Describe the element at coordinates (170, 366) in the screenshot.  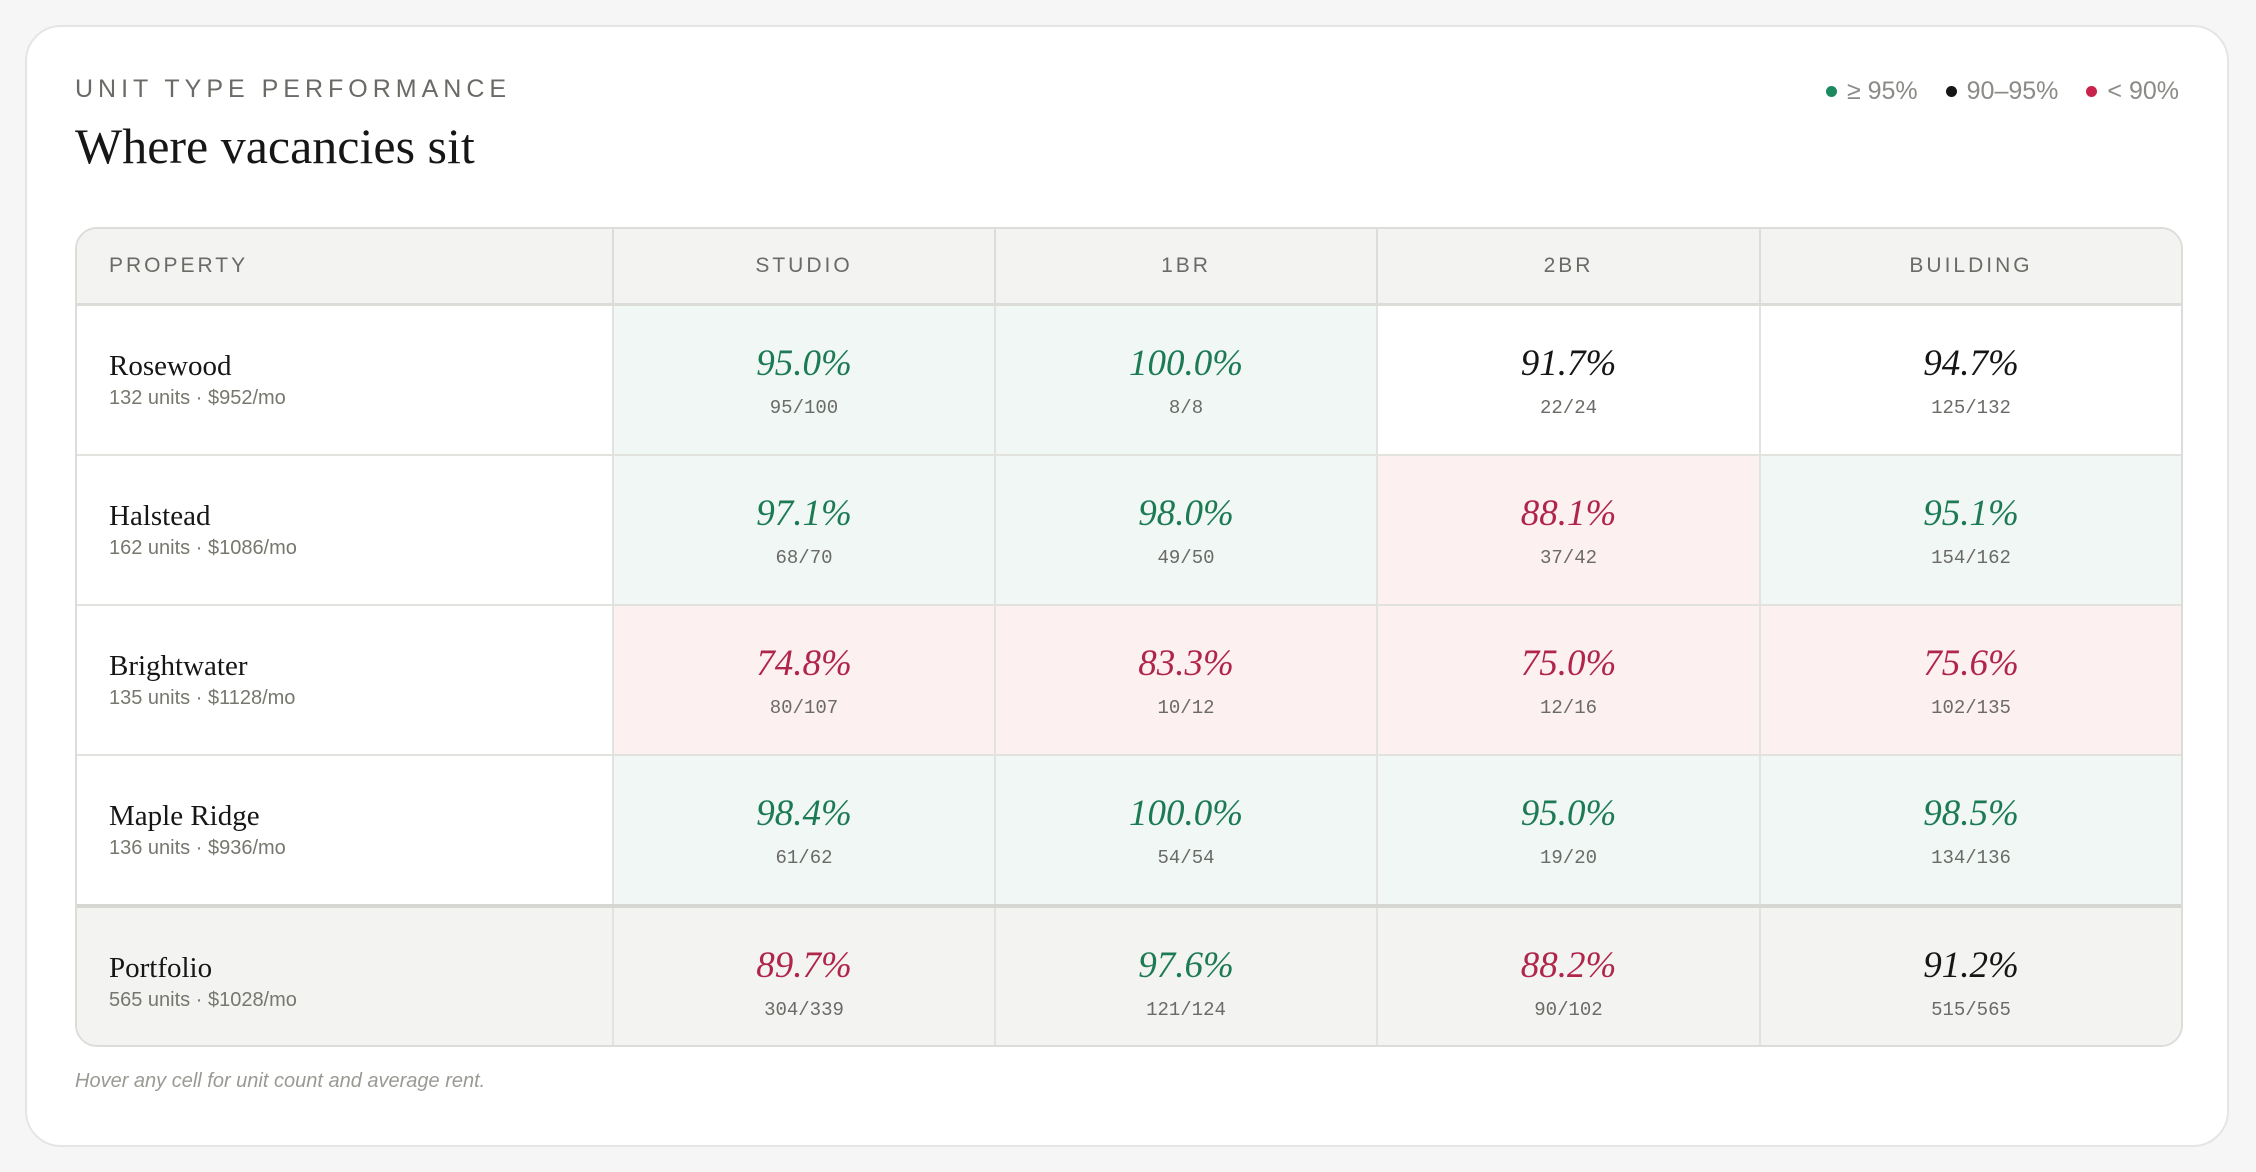
I see `property-name: Rosewood` at that location.